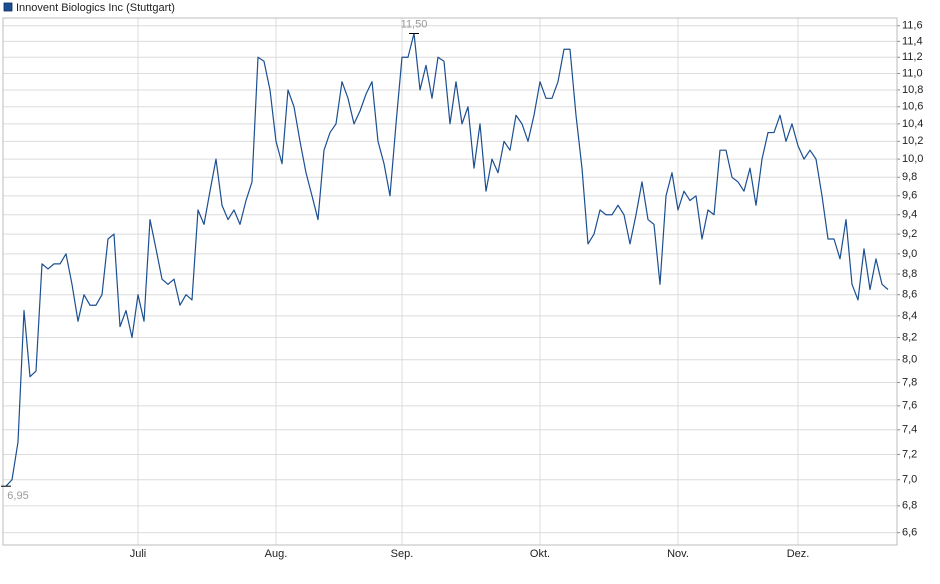  What do you see at coordinates (909, 454) in the screenshot?
I see `y-tick-label: 7,2` at bounding box center [909, 454].